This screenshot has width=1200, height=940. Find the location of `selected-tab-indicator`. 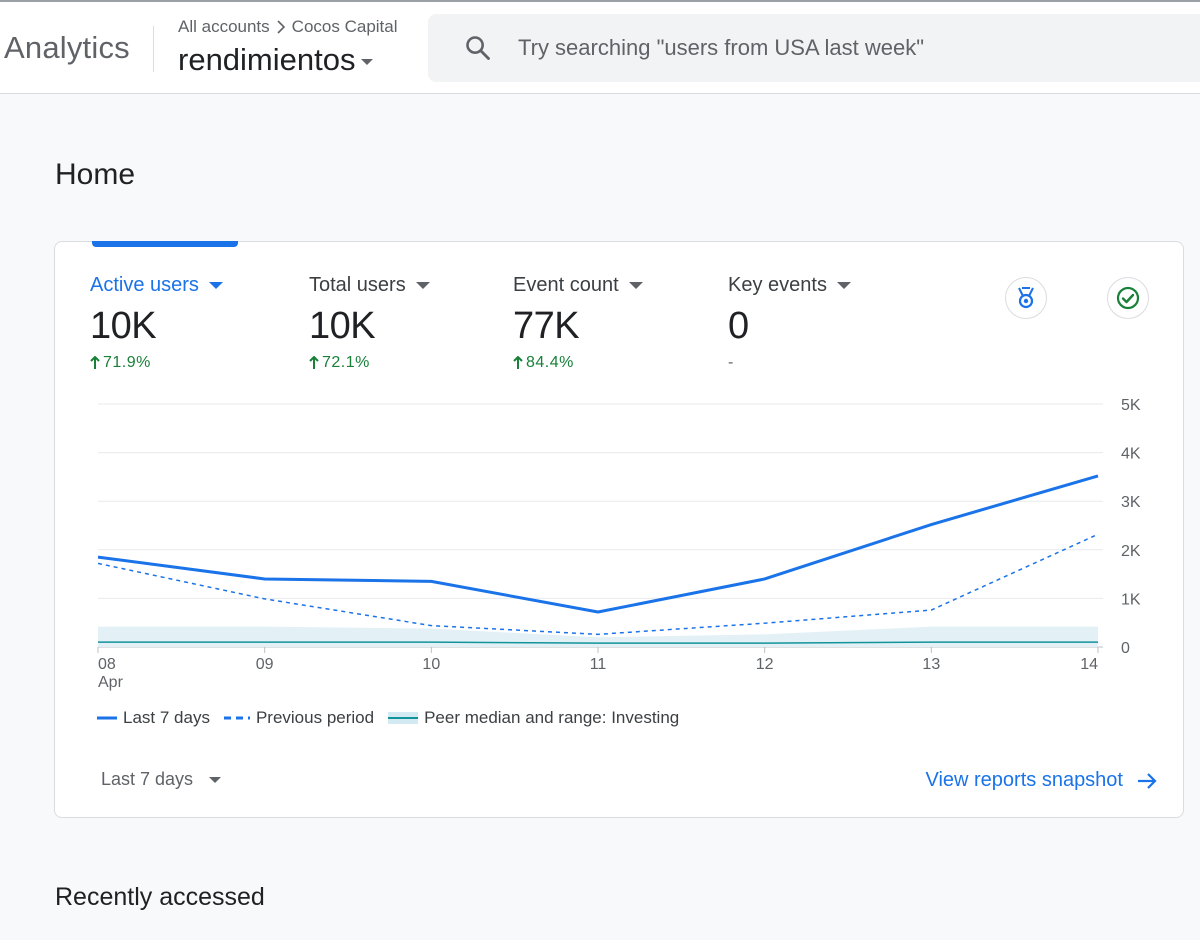

selected-tab-indicator is located at coordinates (165, 244).